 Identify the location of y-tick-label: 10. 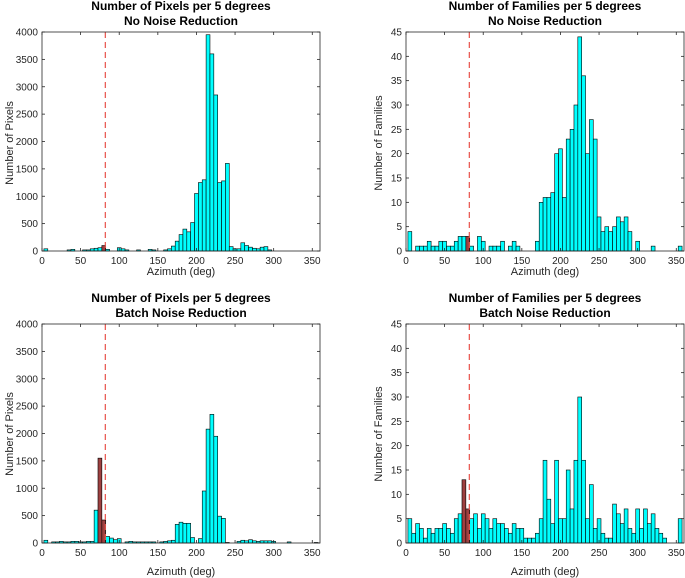
(397, 495).